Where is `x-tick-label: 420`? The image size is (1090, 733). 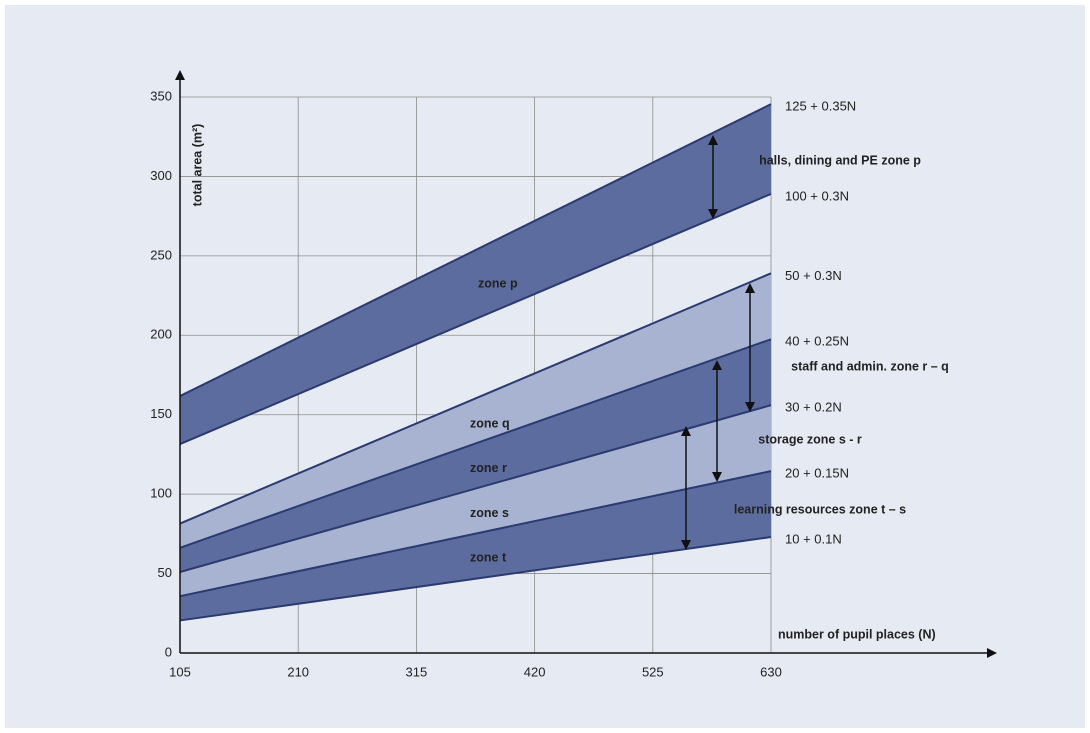
x-tick-label: 420 is located at coordinates (535, 671).